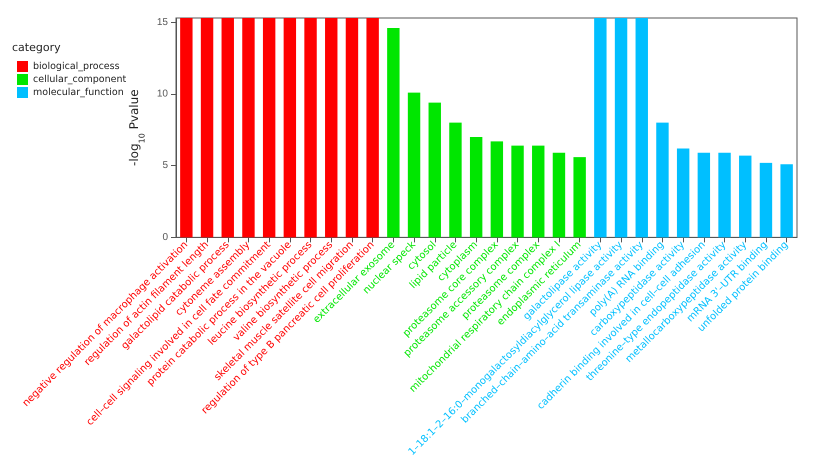 This screenshot has width=813, height=468. What do you see at coordinates (80, 79) in the screenshot?
I see `legend-label: cellular_component` at bounding box center [80, 79].